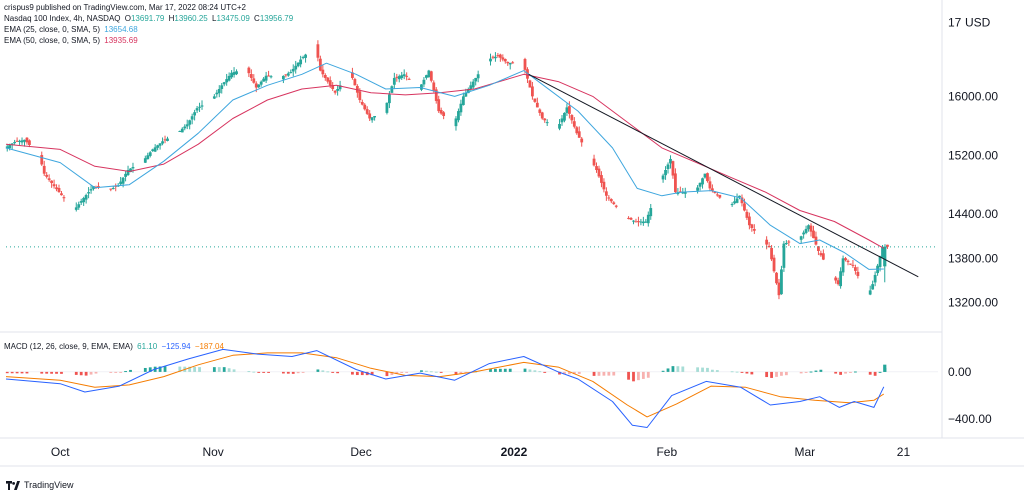 The width and height of the screenshot is (1024, 496). I want to click on macd-pane, so click(471, 388).